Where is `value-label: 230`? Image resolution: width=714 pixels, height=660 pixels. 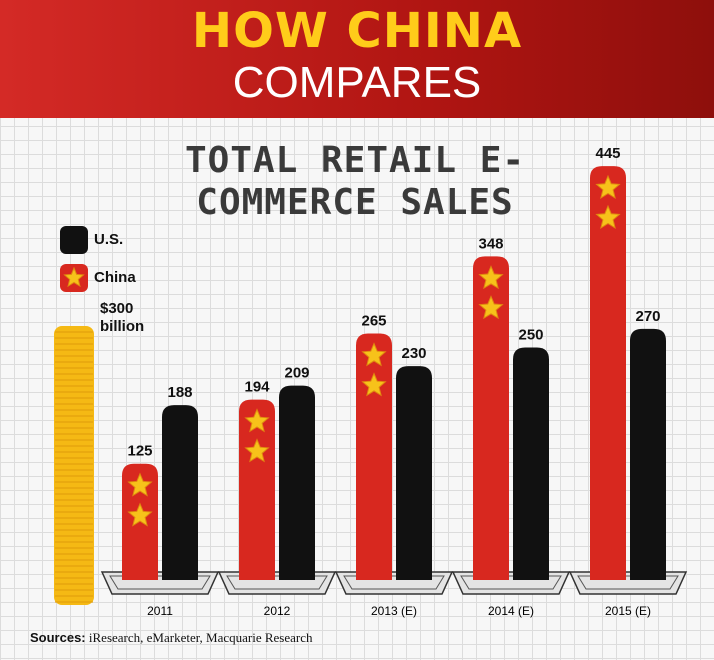 value-label: 230 is located at coordinates (413, 353).